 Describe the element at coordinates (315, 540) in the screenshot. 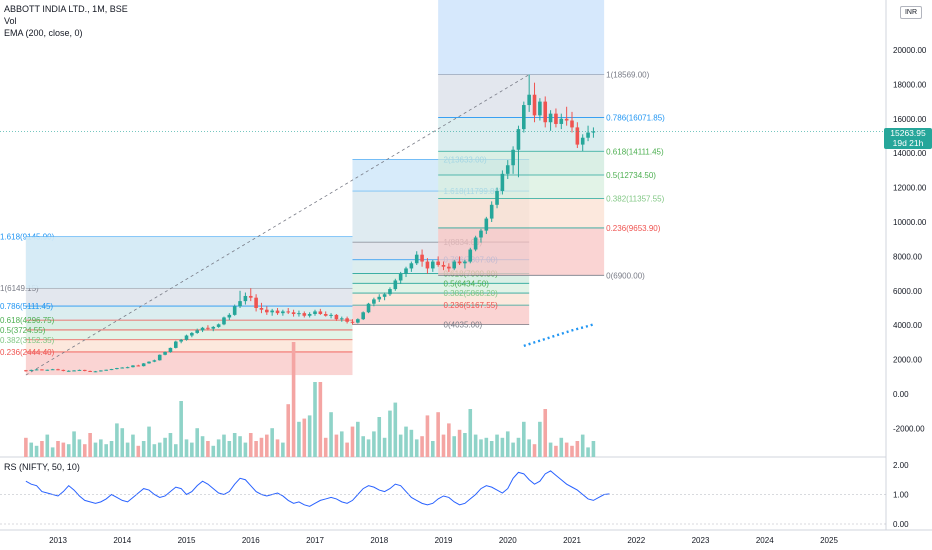

I see `time-axis-label: 2017` at that location.